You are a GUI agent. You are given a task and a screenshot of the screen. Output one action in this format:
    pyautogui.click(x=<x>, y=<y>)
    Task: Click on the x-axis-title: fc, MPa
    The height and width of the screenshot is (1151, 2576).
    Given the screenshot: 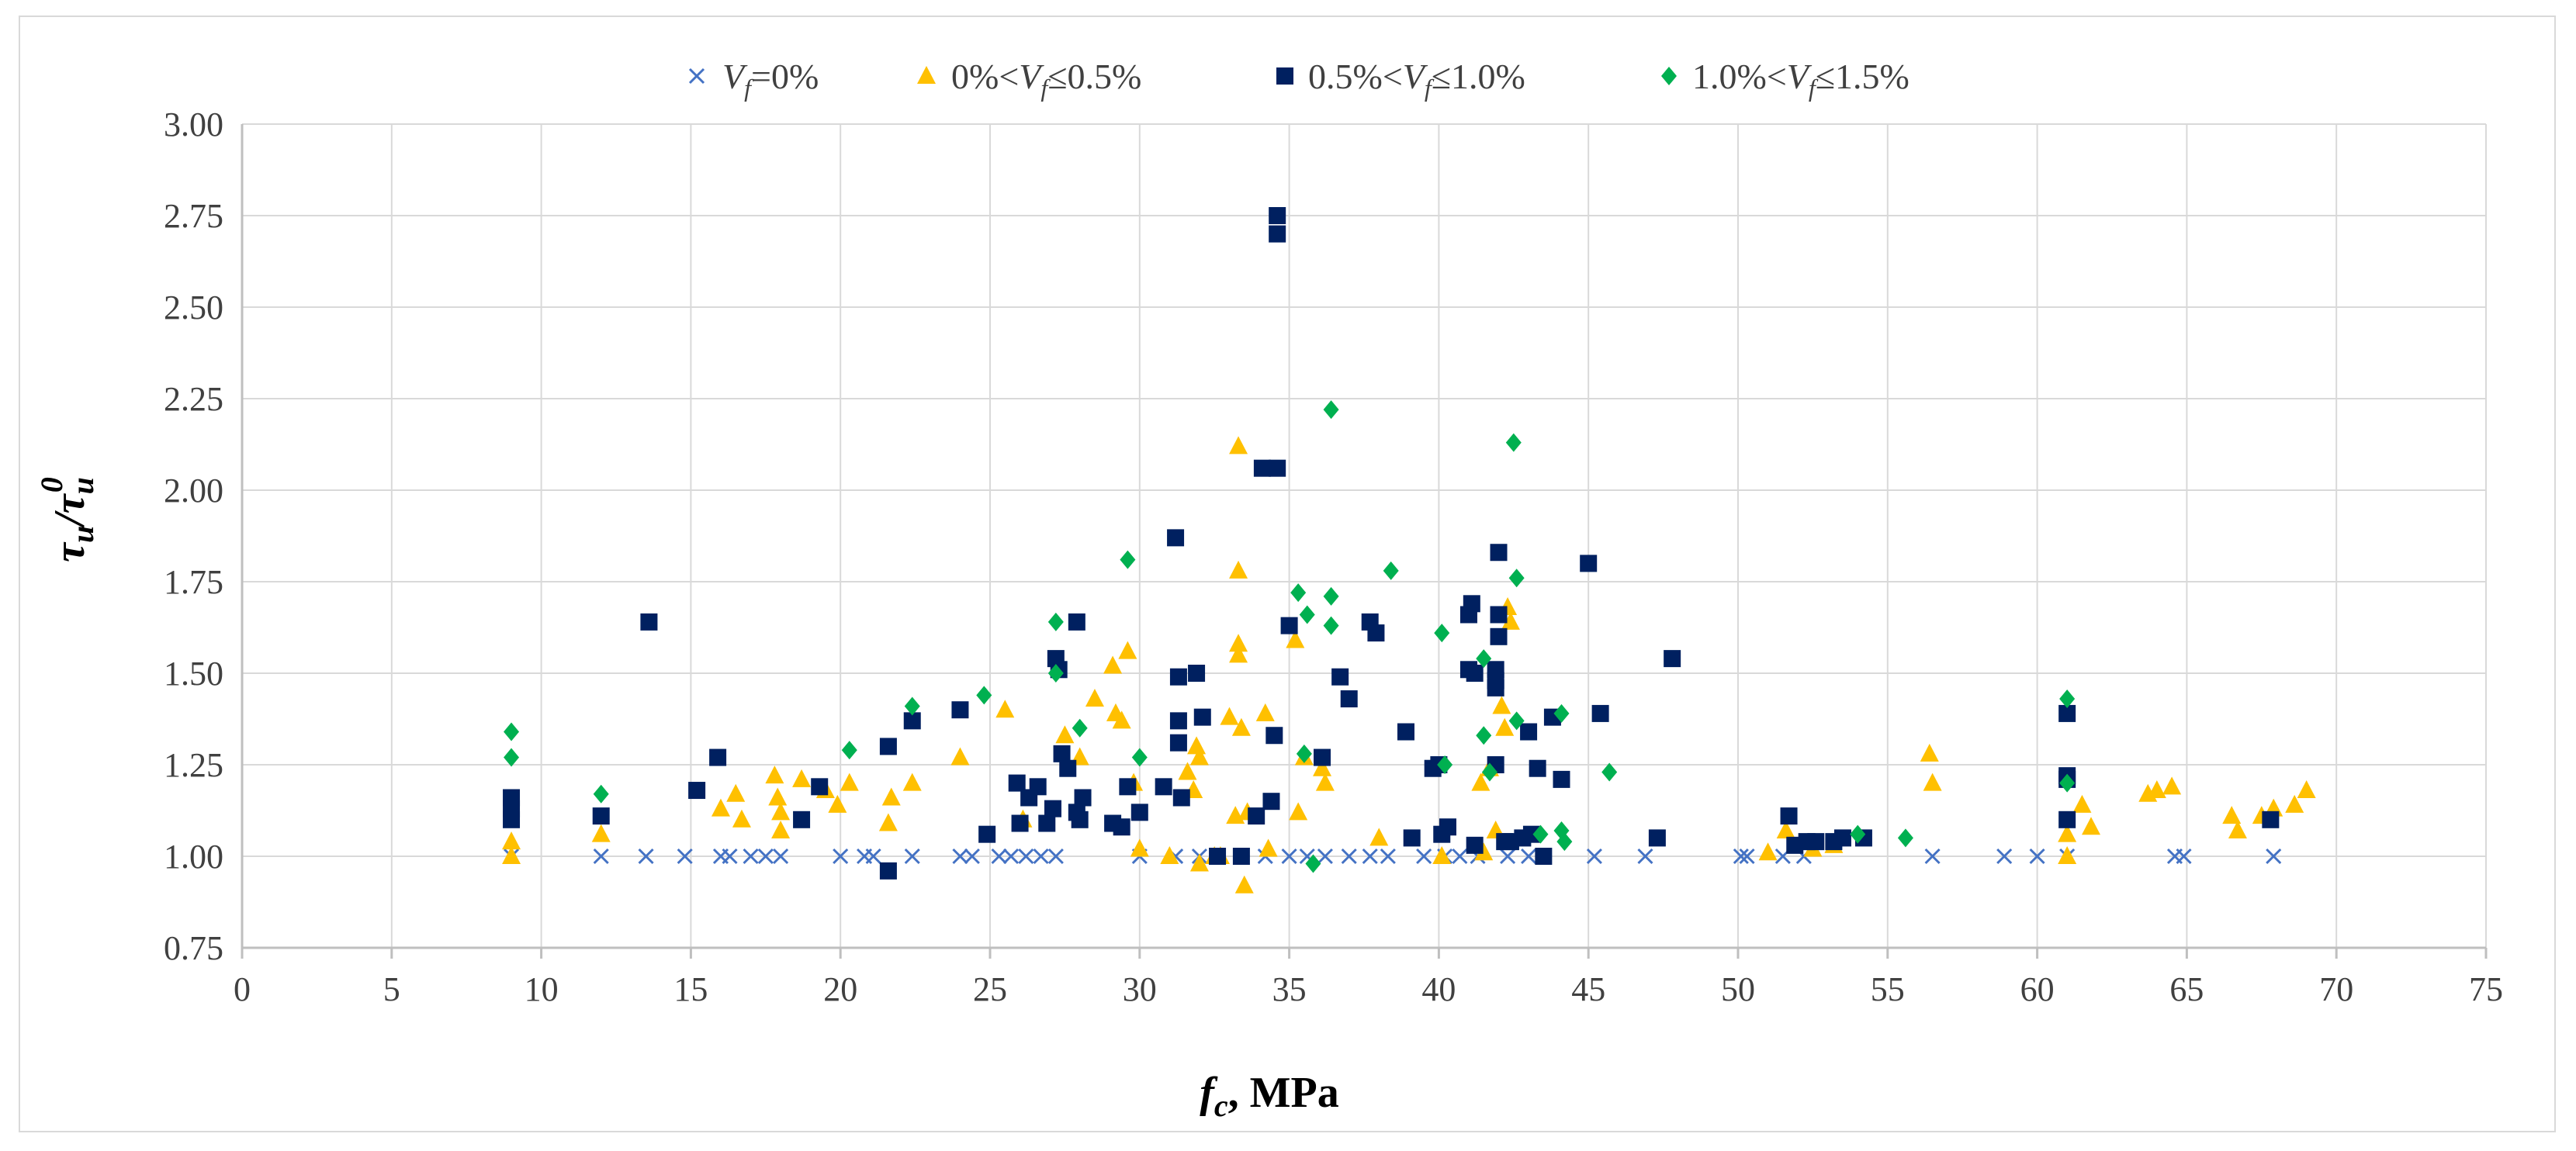 What is the action you would take?
    pyautogui.click(x=1269, y=1096)
    